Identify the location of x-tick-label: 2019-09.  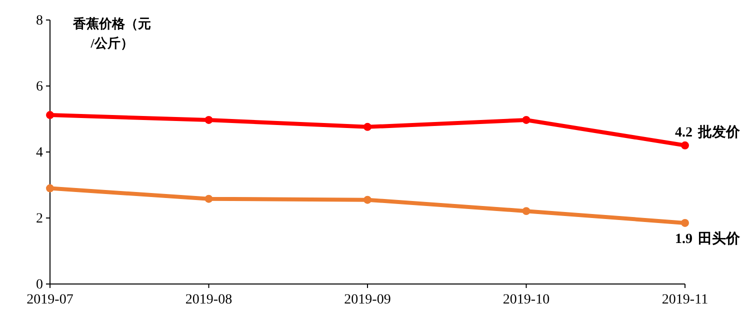
(367, 300).